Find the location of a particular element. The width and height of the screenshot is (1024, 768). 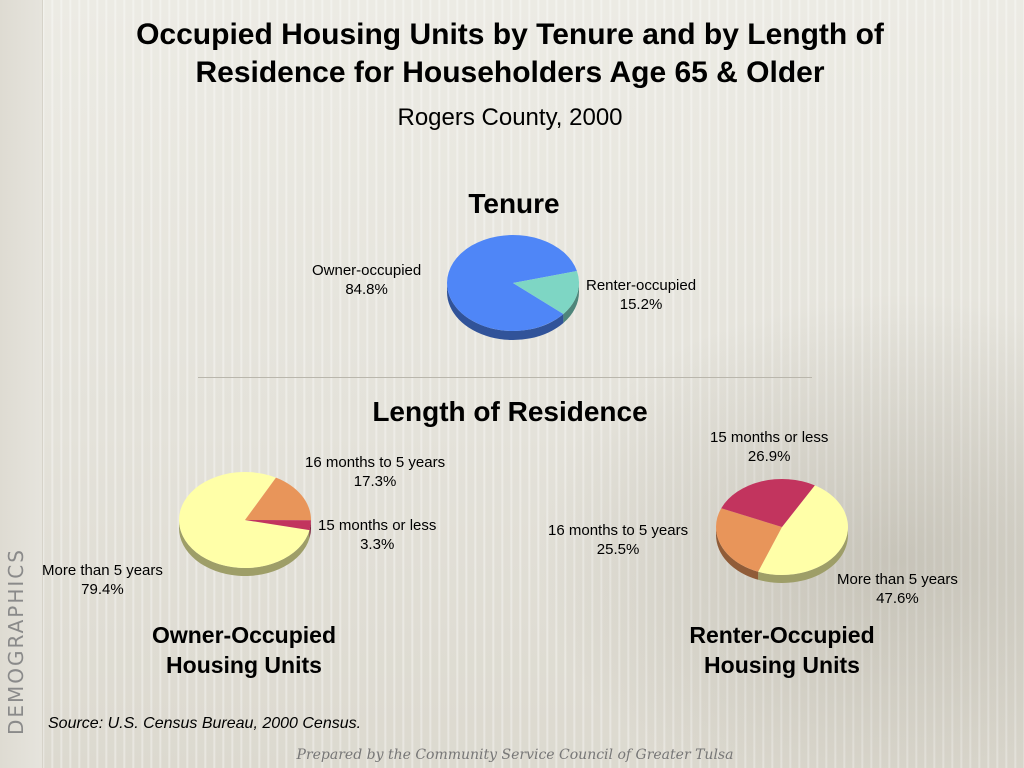

owner-slice-more-5yr is located at coordinates (244, 520).